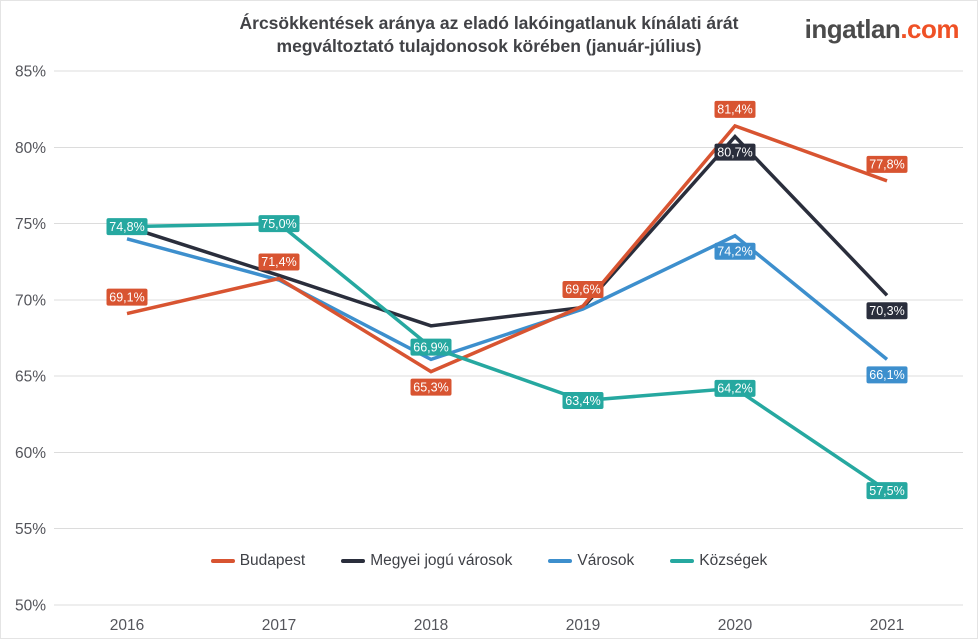 This screenshot has height=639, width=978. What do you see at coordinates (30, 453) in the screenshot?
I see `y-tick-label-60: 60%` at bounding box center [30, 453].